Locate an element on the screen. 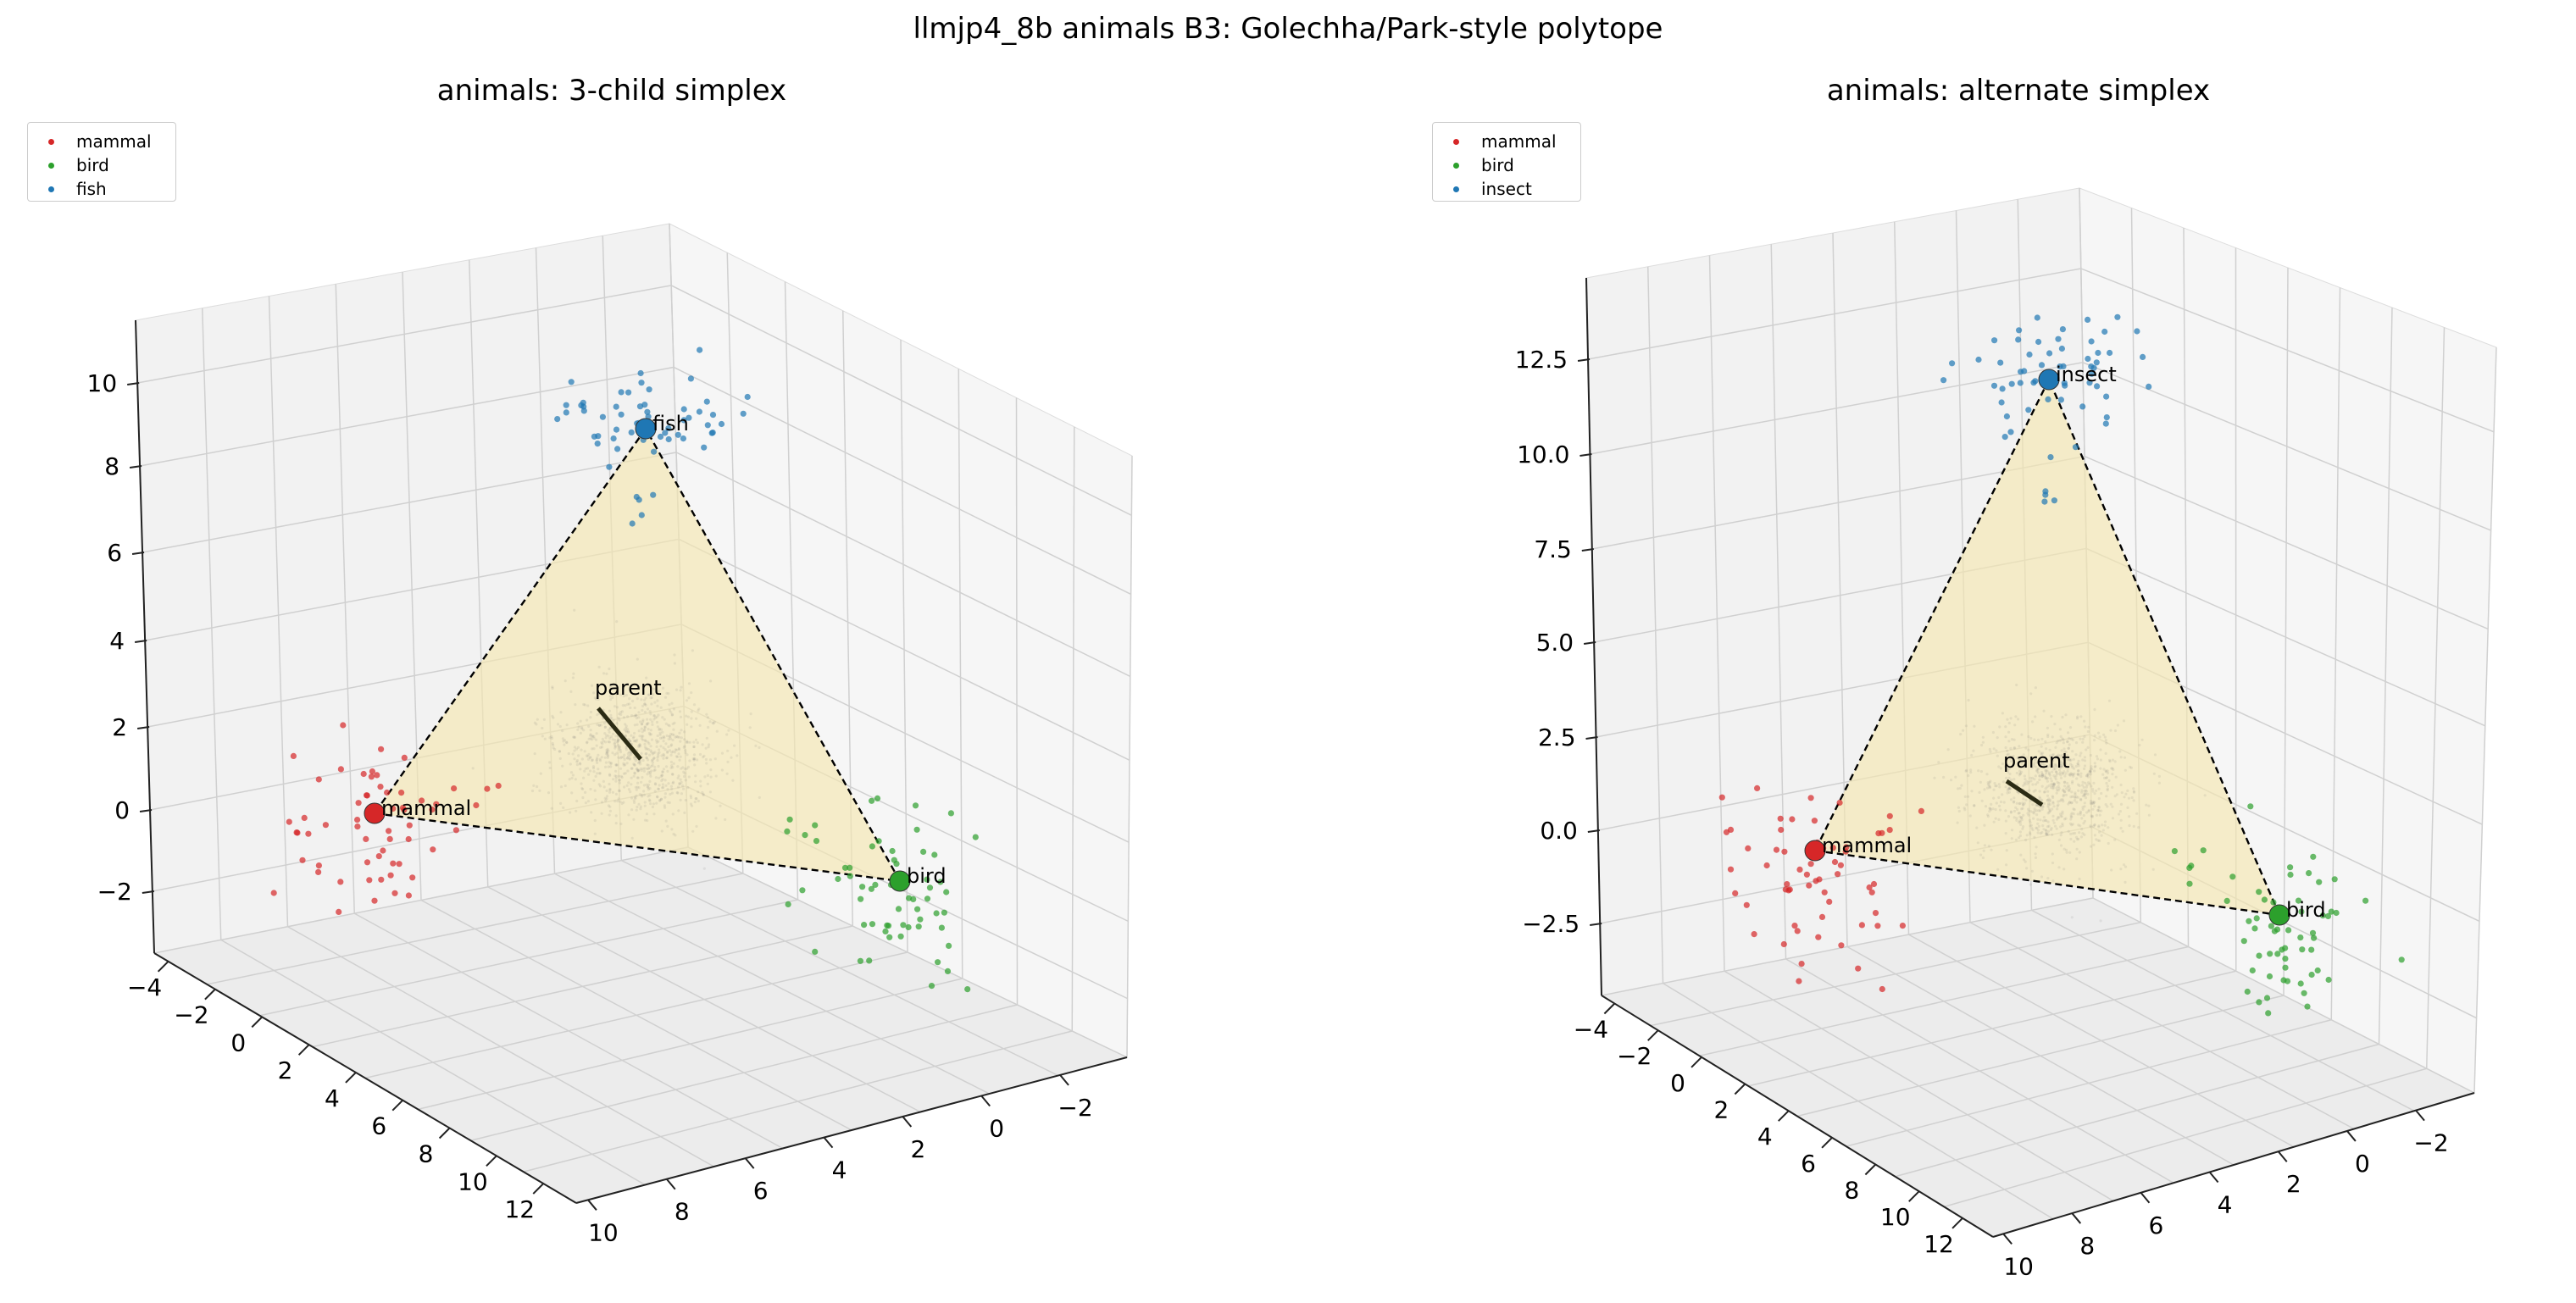 The width and height of the screenshot is (2576, 1303). x-tick-label: −2 is located at coordinates (1634, 1056).